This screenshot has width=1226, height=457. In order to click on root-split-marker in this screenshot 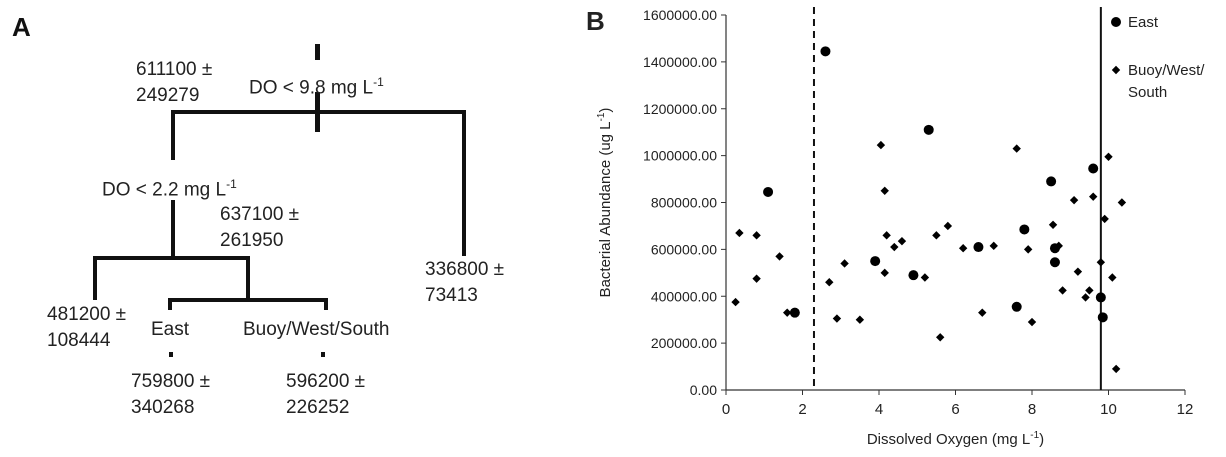, I will do `click(317, 52)`.